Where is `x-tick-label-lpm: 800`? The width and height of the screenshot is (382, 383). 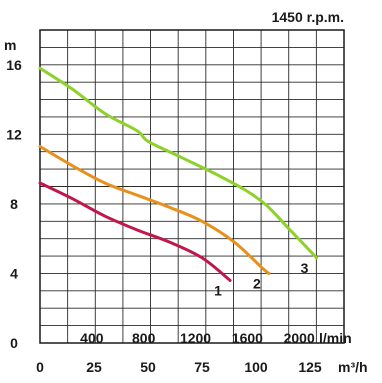
x-tick-label-lpm: 800 is located at coordinates (144, 338).